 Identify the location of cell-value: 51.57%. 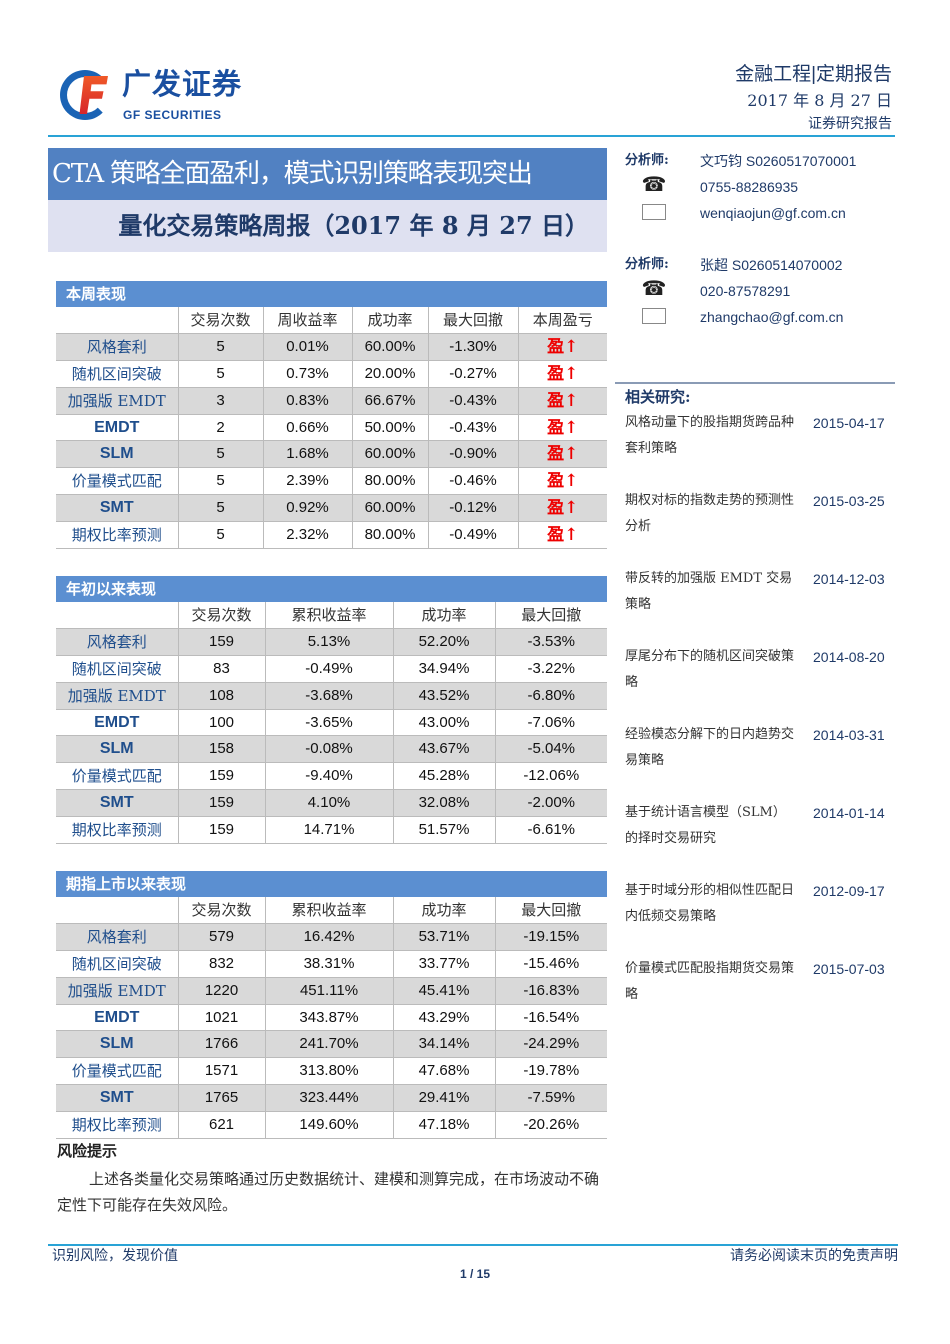
(443, 830).